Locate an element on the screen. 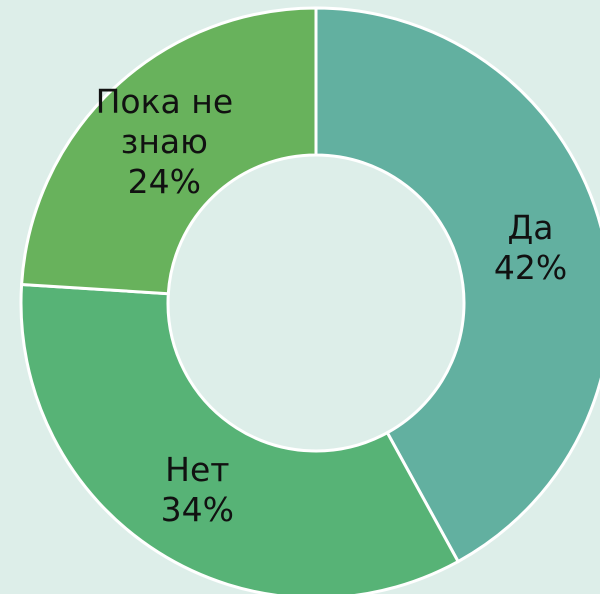 This screenshot has height=594, width=600. value-label: 24% is located at coordinates (164, 181).